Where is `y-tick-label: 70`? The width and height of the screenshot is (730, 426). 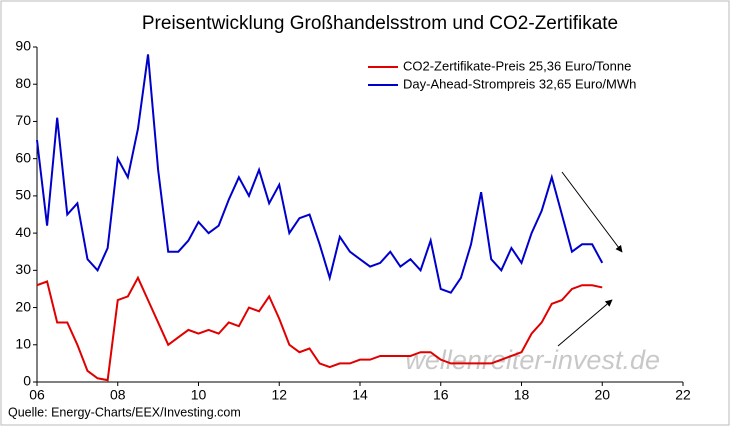
y-tick-label: 70 is located at coordinates (23, 120).